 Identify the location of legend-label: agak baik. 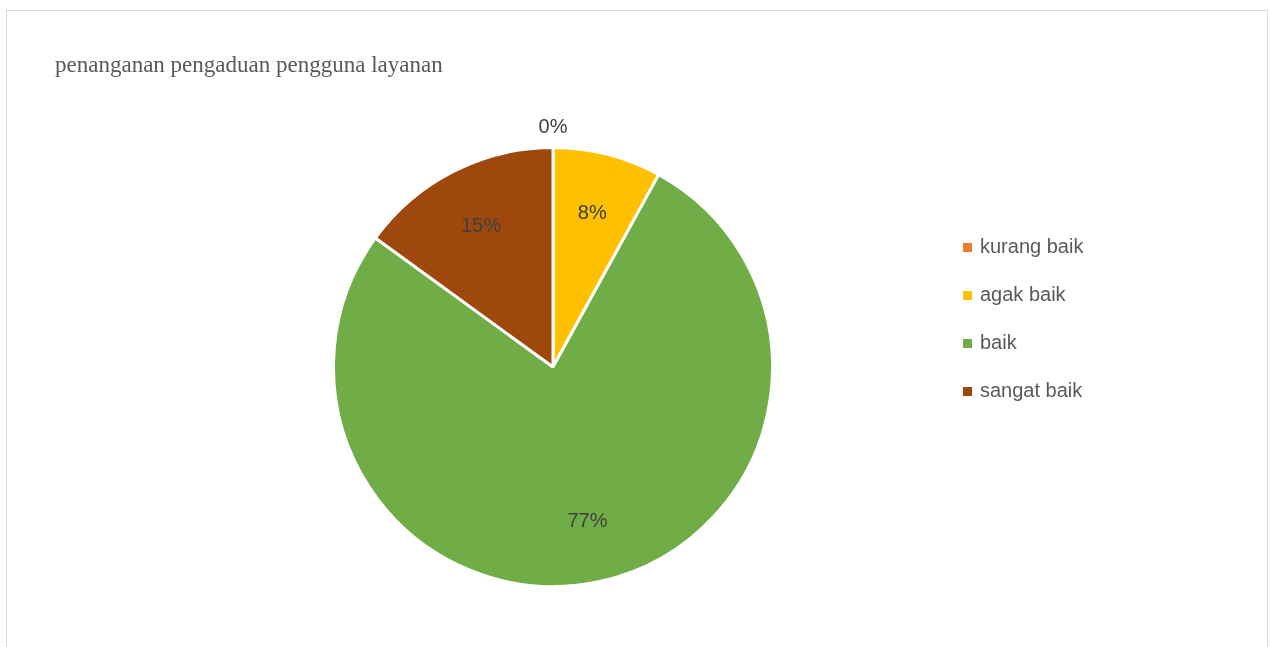
(1023, 294).